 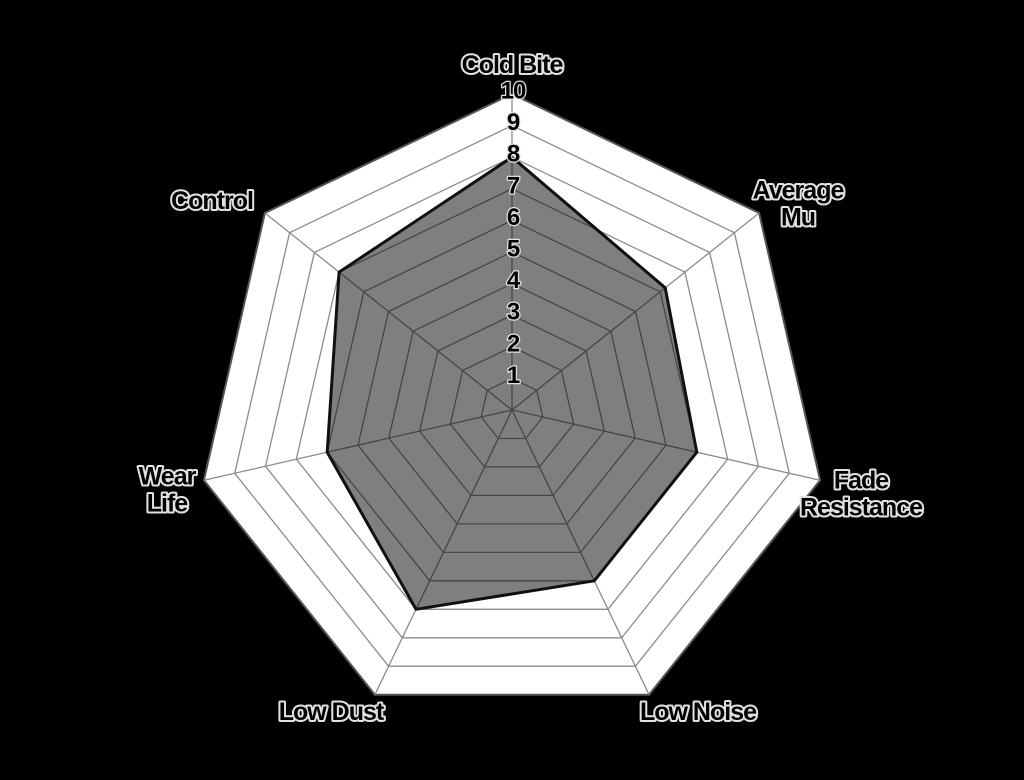 I want to click on axis-label-line: Control, so click(x=212, y=201).